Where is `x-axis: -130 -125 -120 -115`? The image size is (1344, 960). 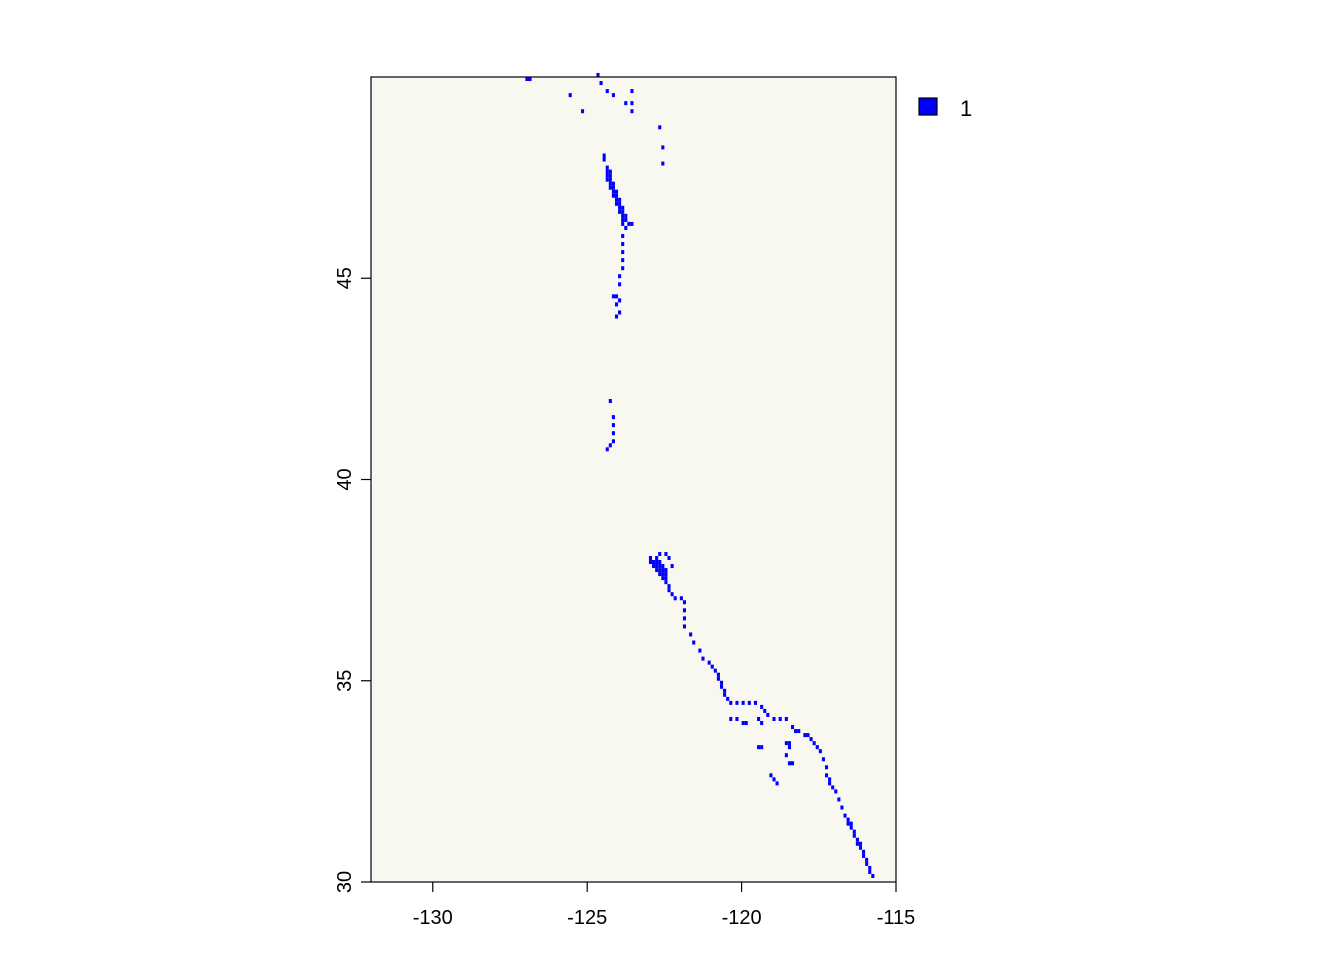 x-axis: -130 -125 -120 -115 is located at coordinates (664, 905).